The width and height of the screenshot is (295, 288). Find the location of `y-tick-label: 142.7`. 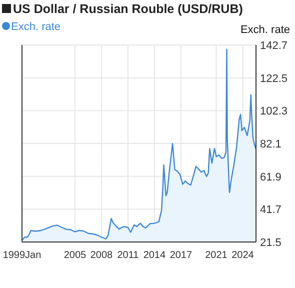

y-tick-label: 142.7 is located at coordinates (274, 46).